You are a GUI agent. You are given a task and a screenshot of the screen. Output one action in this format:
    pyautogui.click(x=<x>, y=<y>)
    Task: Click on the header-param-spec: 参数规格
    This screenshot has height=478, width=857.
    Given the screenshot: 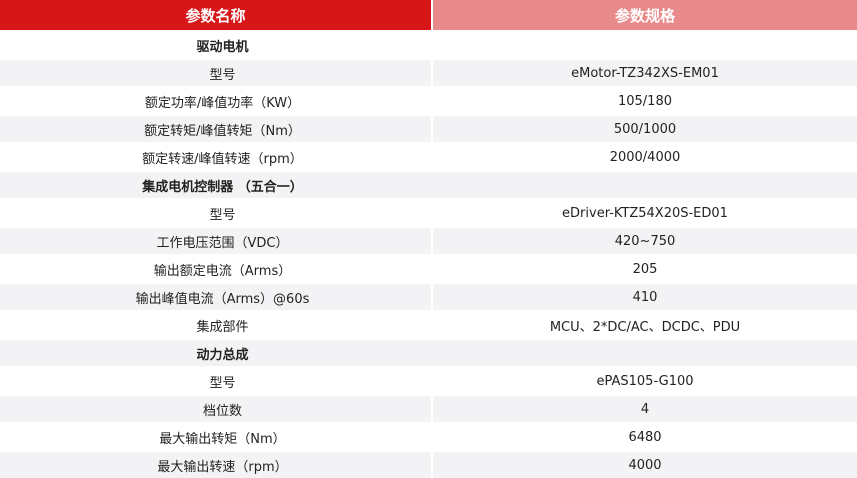 What is the action you would take?
    pyautogui.click(x=645, y=15)
    